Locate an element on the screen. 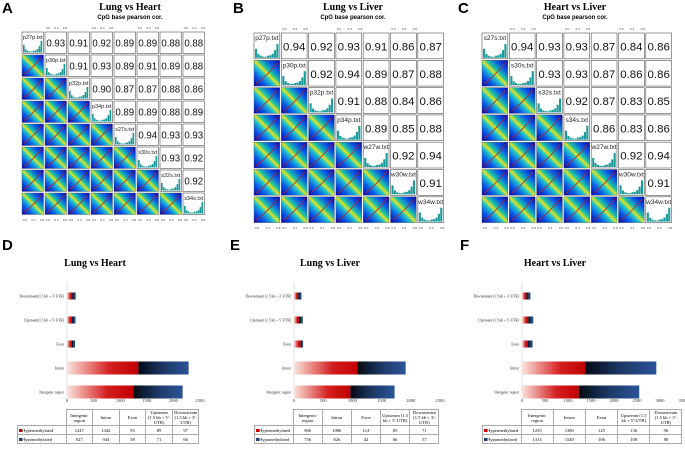 This screenshot has height=461, width=685. table-row: Hypomethylated 1314 1540 106 108 88 is located at coordinates (582, 439).